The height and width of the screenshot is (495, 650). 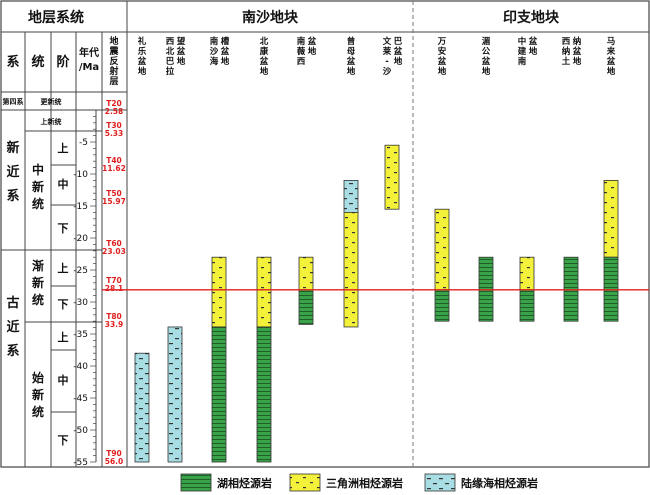 What do you see at coordinates (38, 203) in the screenshot?
I see `series-miocene-char: 统` at bounding box center [38, 203].